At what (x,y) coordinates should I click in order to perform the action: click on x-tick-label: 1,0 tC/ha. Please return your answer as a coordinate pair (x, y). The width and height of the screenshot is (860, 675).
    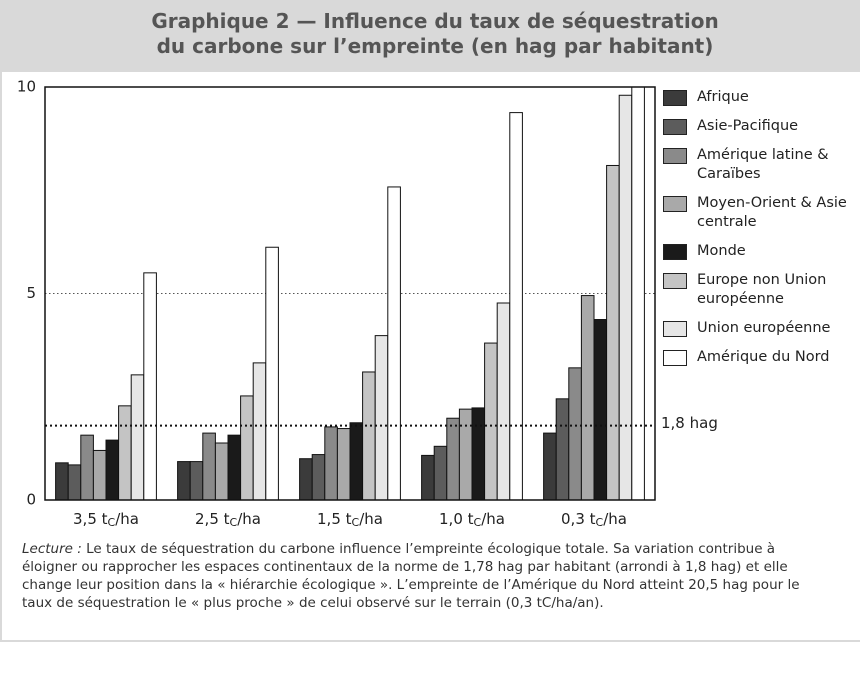
    Looking at the image, I should click on (472, 520).